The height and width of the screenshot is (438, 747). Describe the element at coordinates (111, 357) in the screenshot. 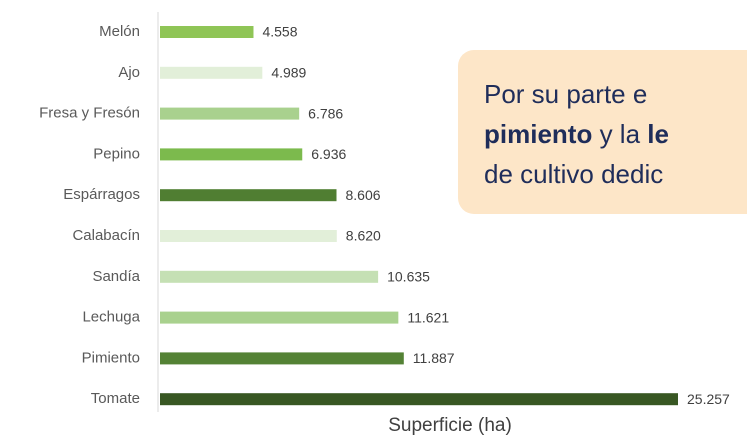

I see `y-tick-label: Pimiento` at that location.